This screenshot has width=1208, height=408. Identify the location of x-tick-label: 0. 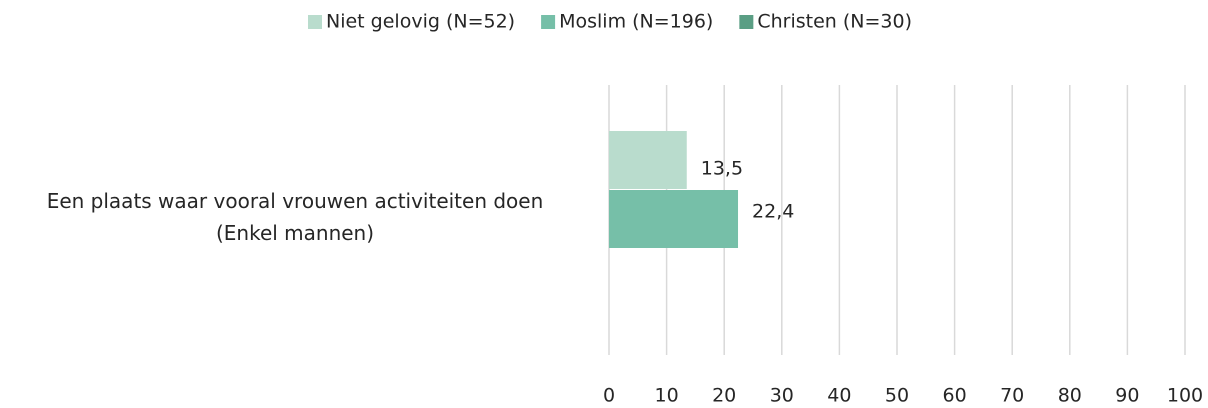
(609, 396).